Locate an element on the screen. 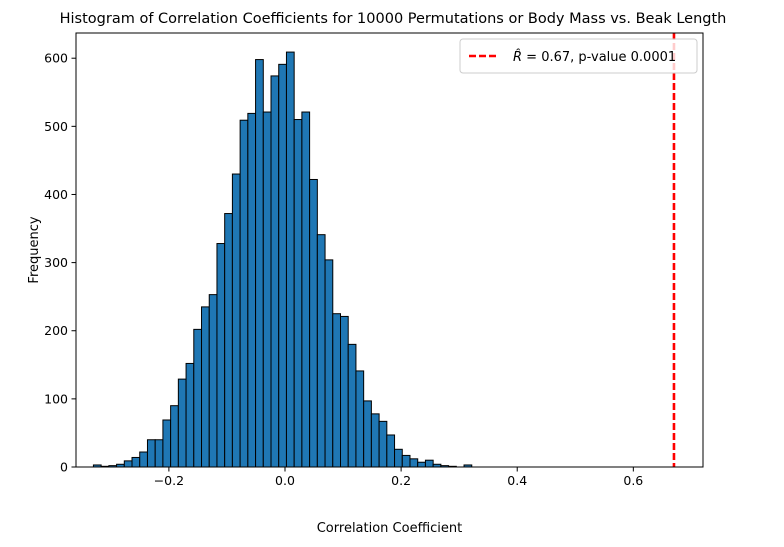 Image resolution: width=784 pixels, height=547 pixels. x-tick-label: 0.4 is located at coordinates (517, 480).